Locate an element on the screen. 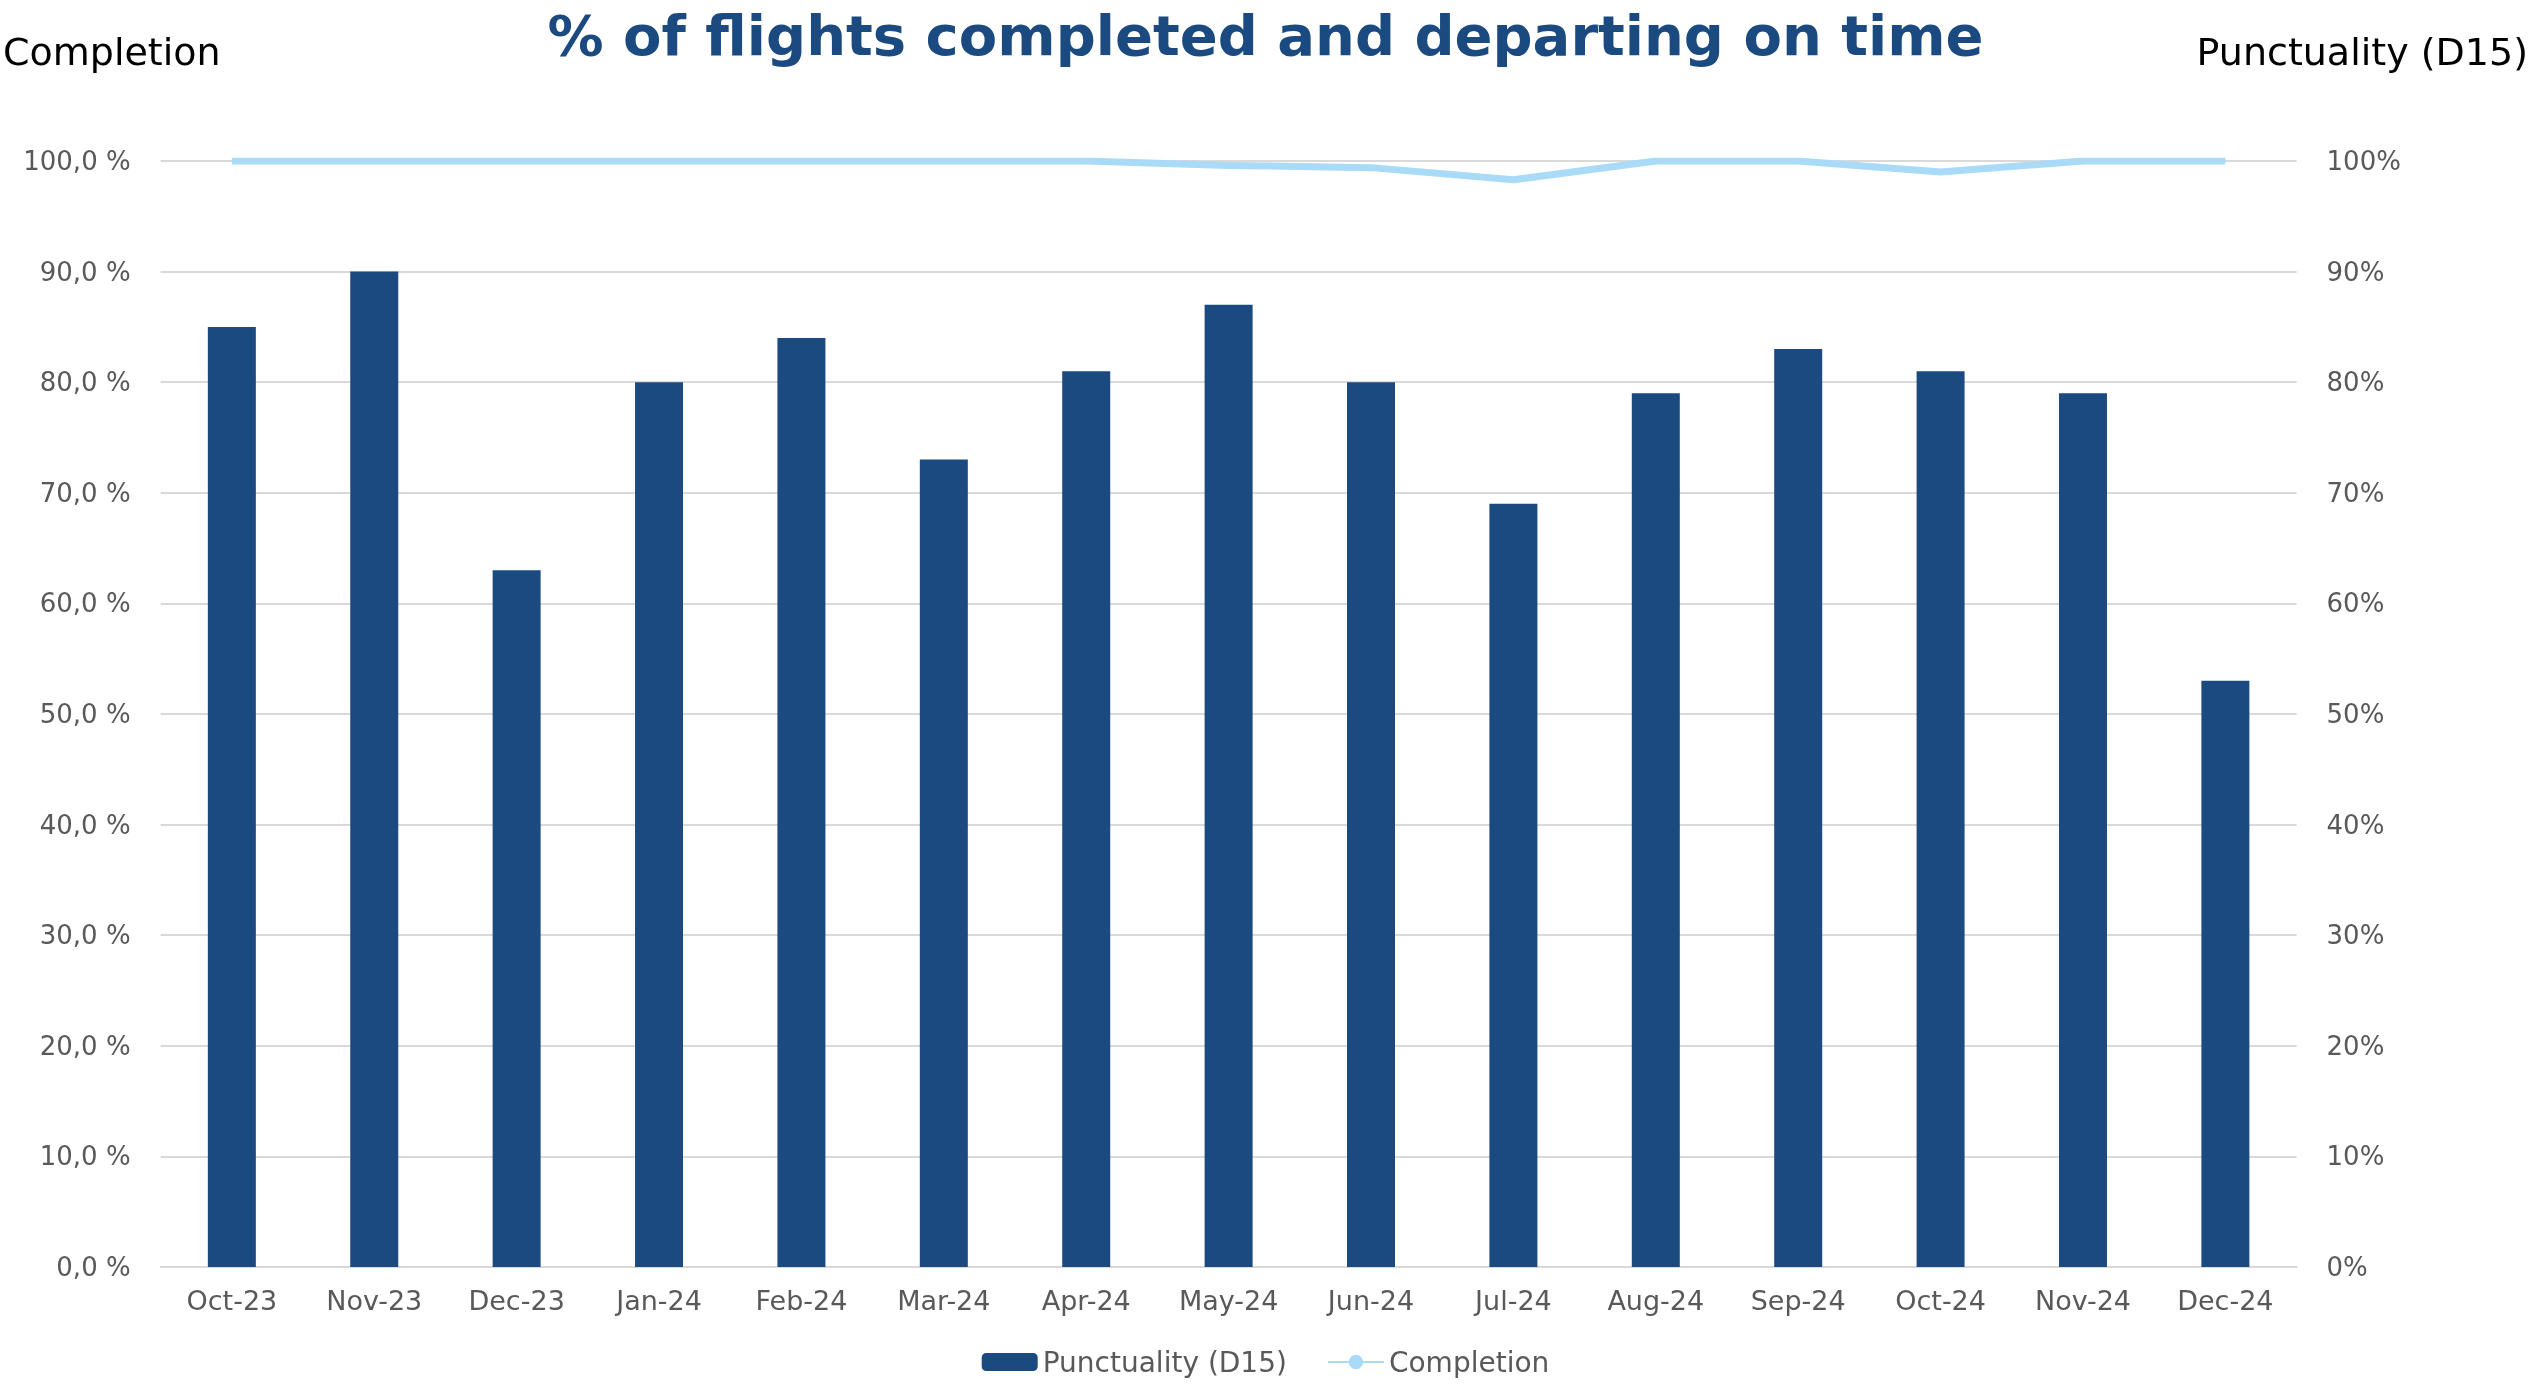 The height and width of the screenshot is (1389, 2531). y-axis-title: Completion is located at coordinates (111, 52).